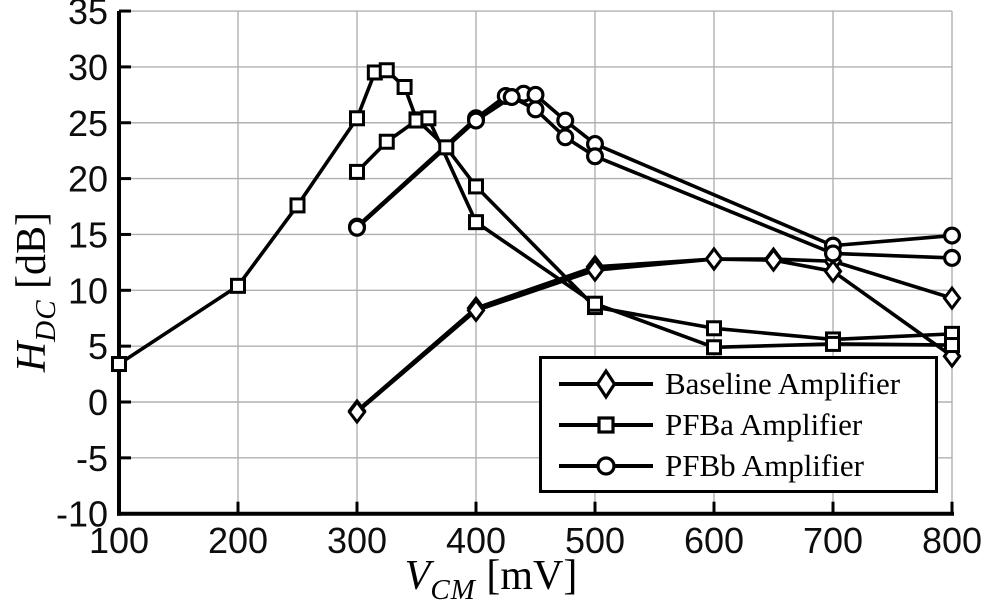 The width and height of the screenshot is (982, 611). I want to click on square-marker-icon, so click(606, 424).